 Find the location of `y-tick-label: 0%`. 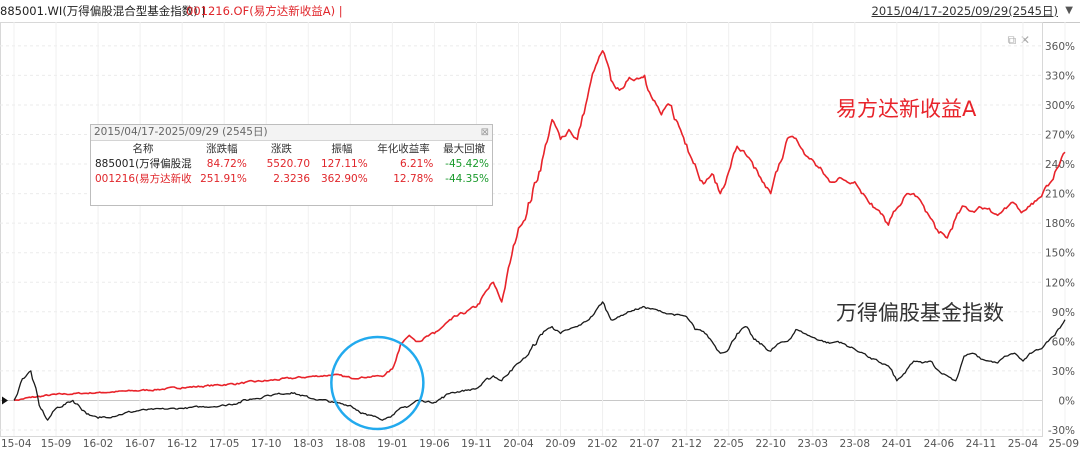

y-tick-label: 0% is located at coordinates (1066, 401).